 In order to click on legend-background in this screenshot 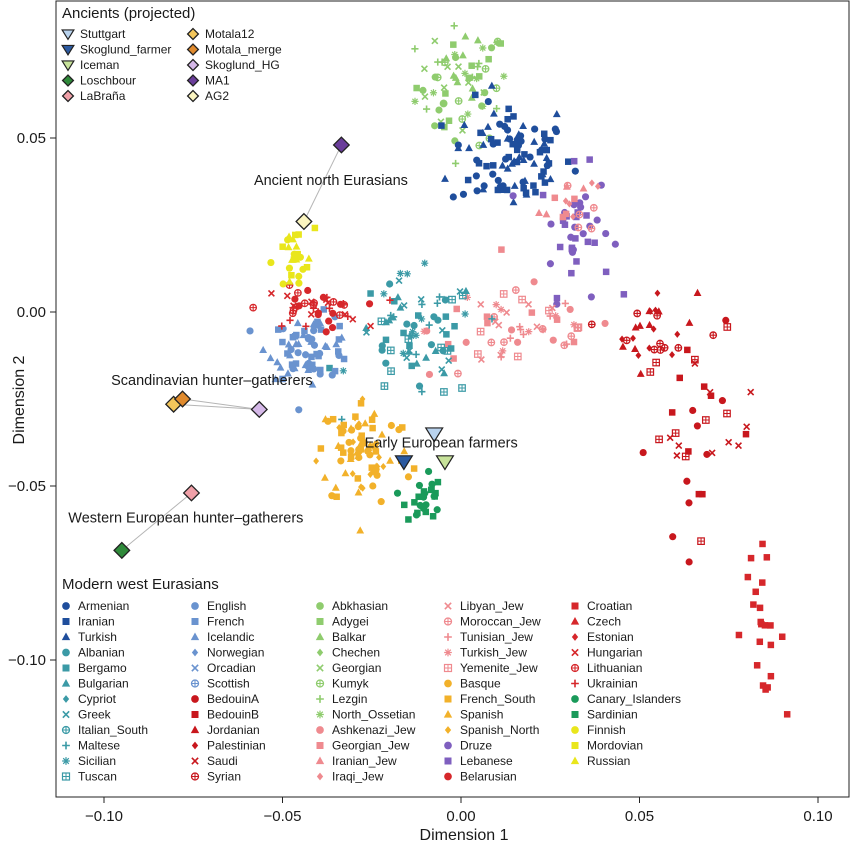, I will do `click(173, 54)`.